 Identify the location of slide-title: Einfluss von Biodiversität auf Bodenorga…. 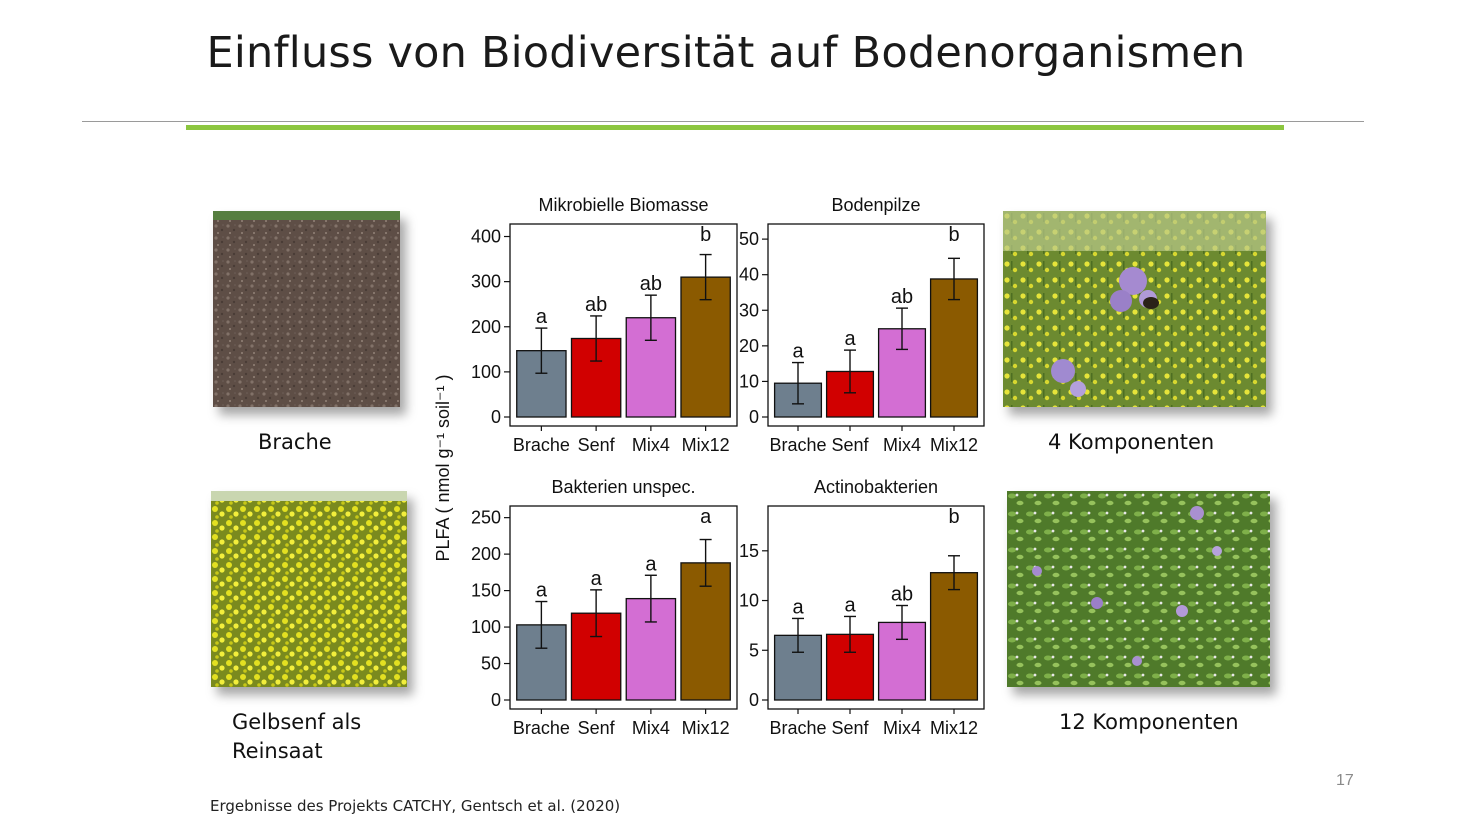
(726, 53).